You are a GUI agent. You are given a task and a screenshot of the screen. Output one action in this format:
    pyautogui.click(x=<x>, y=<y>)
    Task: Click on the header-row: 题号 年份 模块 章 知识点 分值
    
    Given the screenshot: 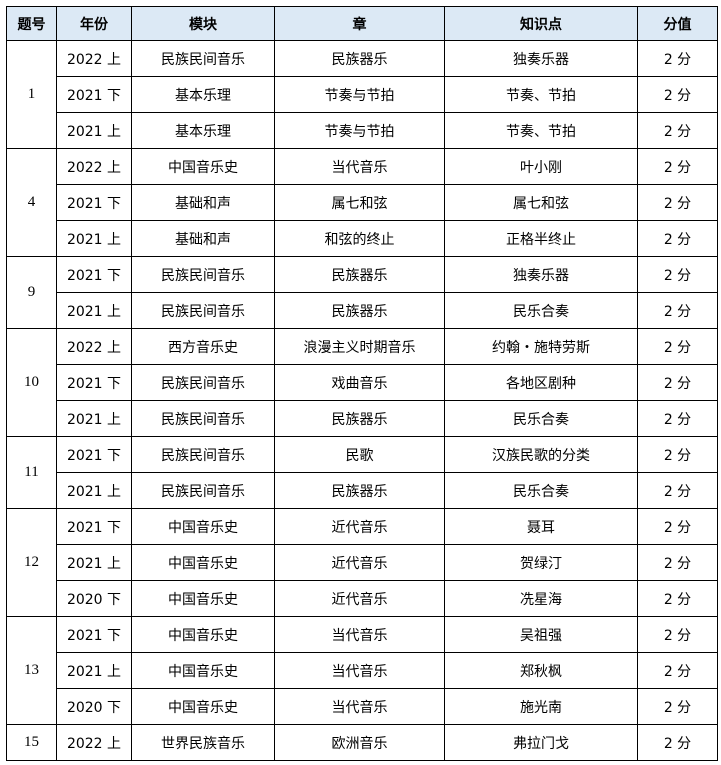 What is the action you would take?
    pyautogui.click(x=362, y=23)
    